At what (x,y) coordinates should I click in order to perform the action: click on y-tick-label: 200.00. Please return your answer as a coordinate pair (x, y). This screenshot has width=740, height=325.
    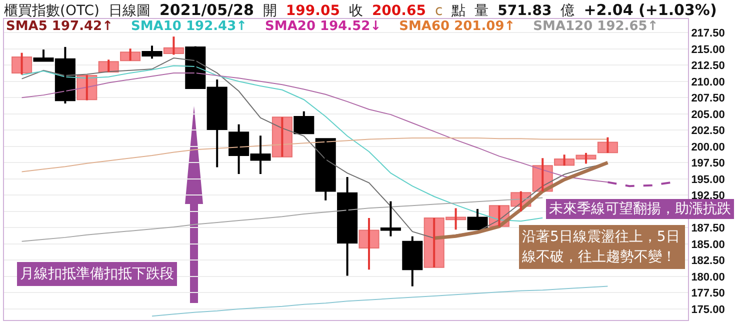
    Looking at the image, I should click on (708, 147).